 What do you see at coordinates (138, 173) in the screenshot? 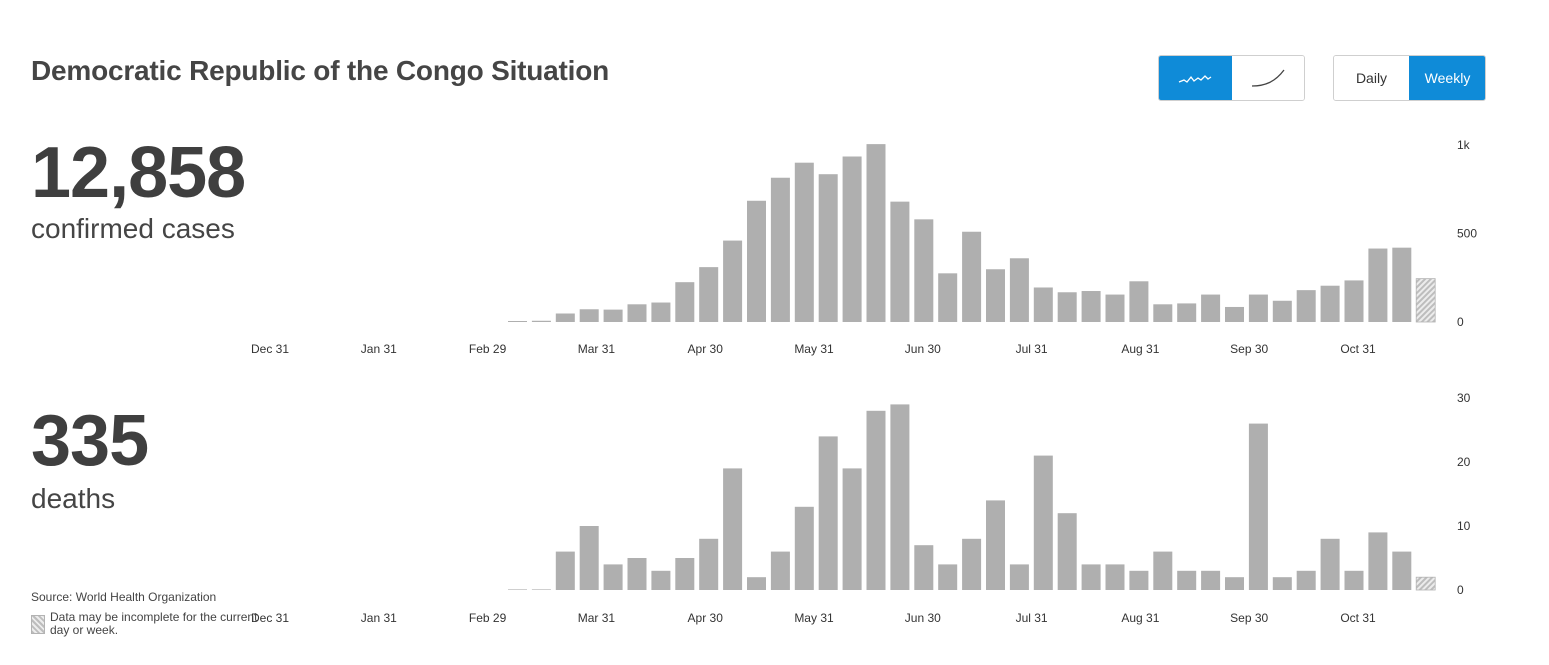
I see `cases-total: 12,858` at bounding box center [138, 173].